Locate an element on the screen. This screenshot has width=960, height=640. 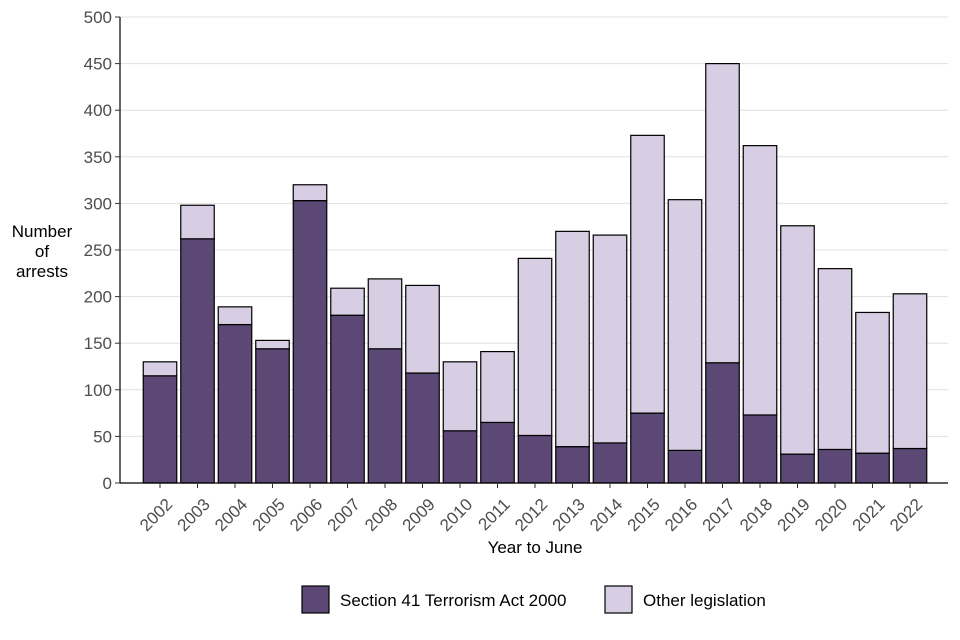
x-tick-label: 2002 is located at coordinates (156, 515).